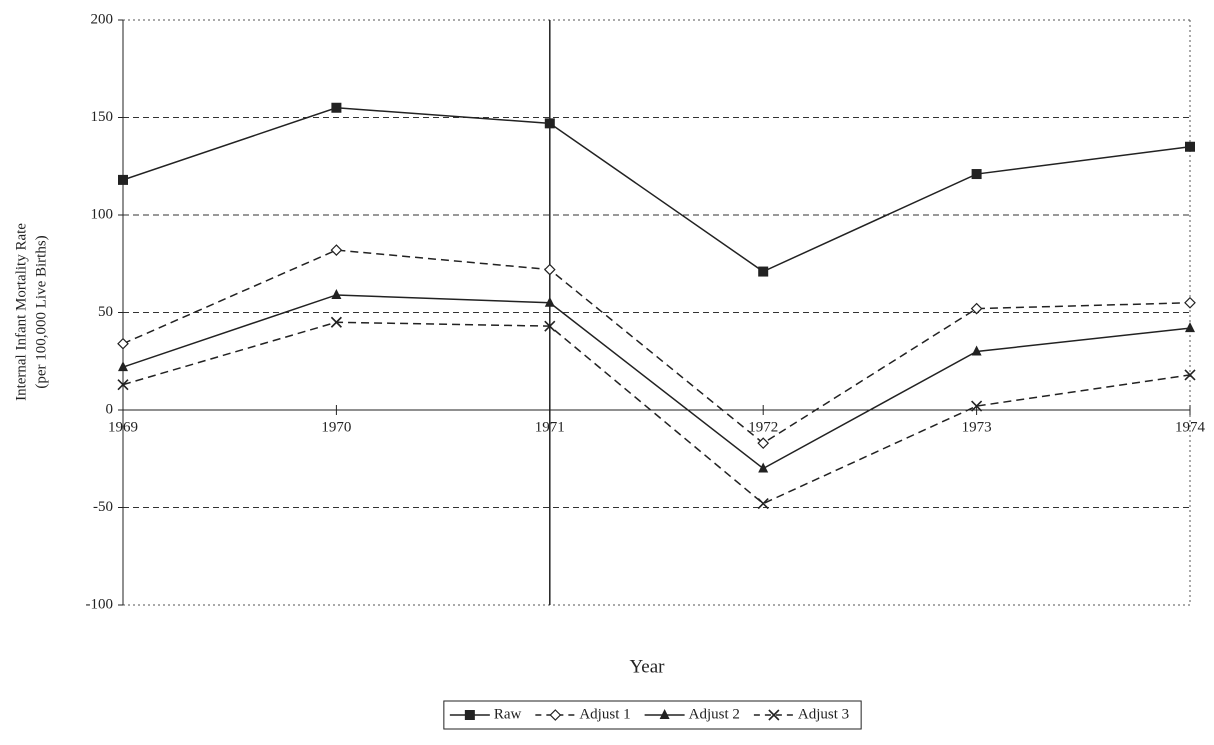 The height and width of the screenshot is (745, 1214). I want to click on x-tick-label: 1971, so click(550, 427).